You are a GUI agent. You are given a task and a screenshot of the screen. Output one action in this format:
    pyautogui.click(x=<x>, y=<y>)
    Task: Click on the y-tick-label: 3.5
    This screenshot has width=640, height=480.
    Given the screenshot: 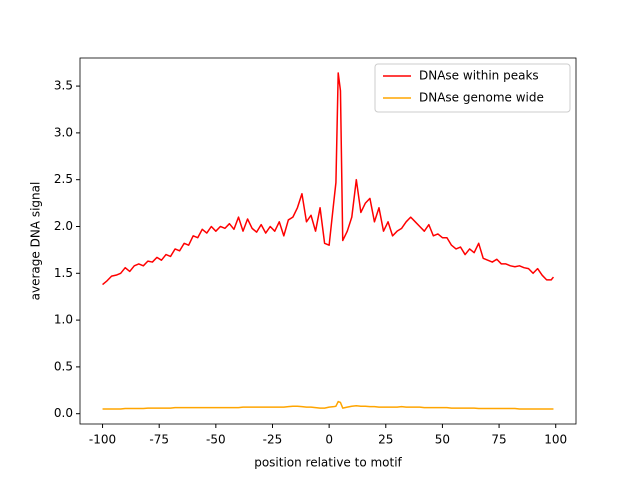 What is the action you would take?
    pyautogui.click(x=63, y=86)
    